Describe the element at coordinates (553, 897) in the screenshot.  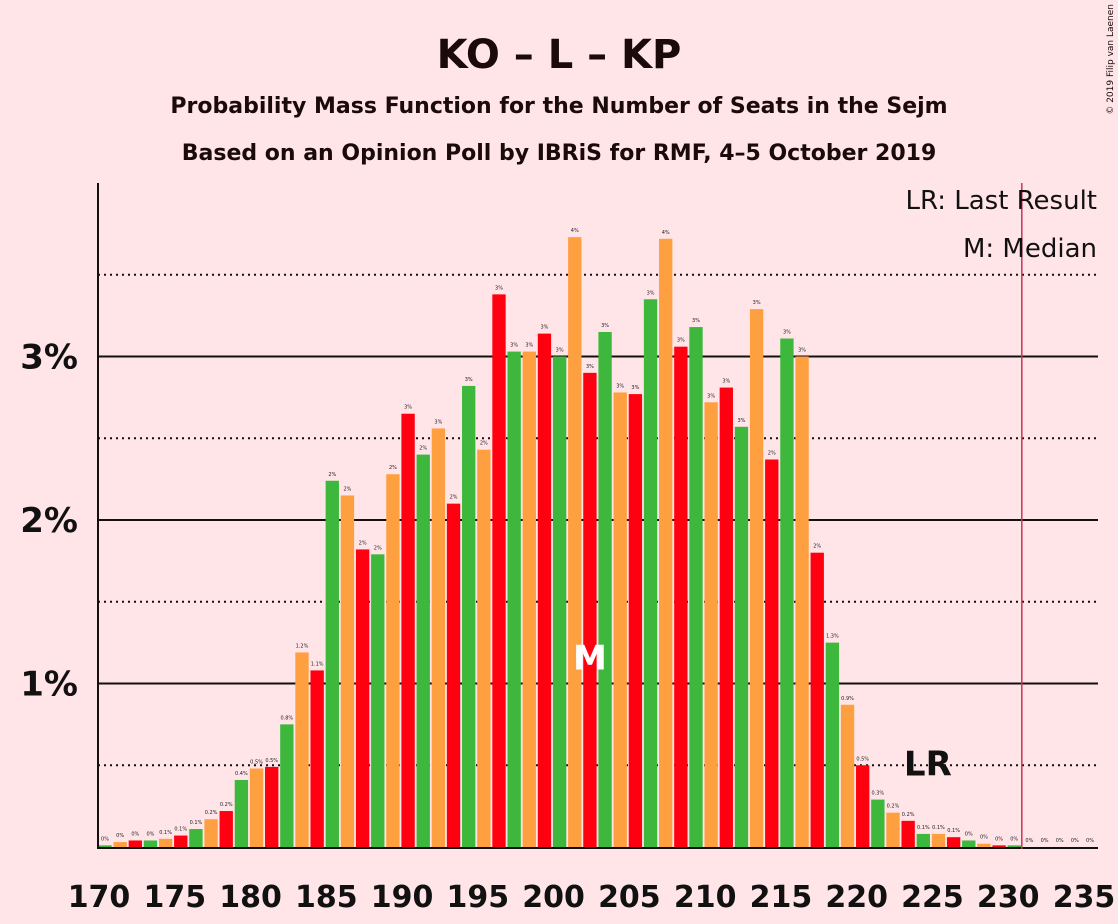
I see `x-tick-label: 200` at that location.